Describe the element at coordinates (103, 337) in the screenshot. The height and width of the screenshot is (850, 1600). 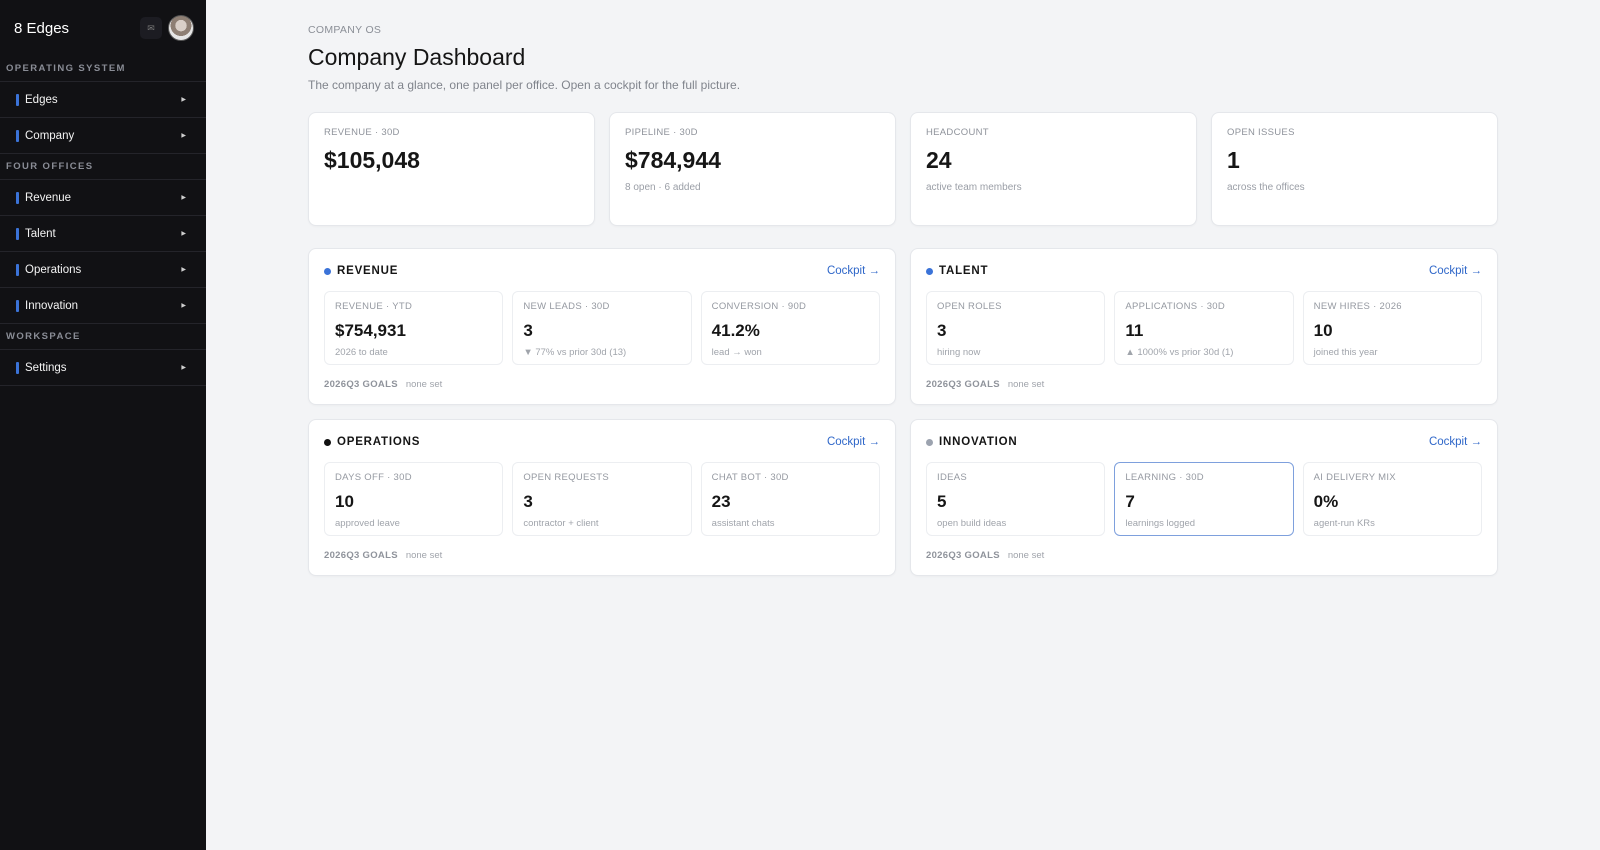
I see `section-label-workspace: WORKSPACE` at that location.